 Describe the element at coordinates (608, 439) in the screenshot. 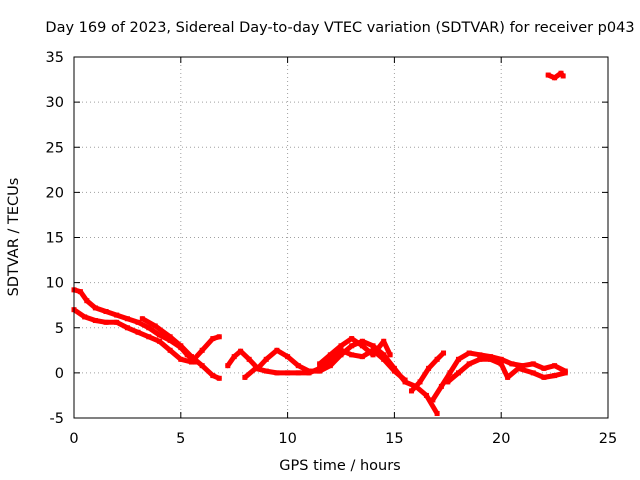

I see `x-tick-label: 25` at that location.